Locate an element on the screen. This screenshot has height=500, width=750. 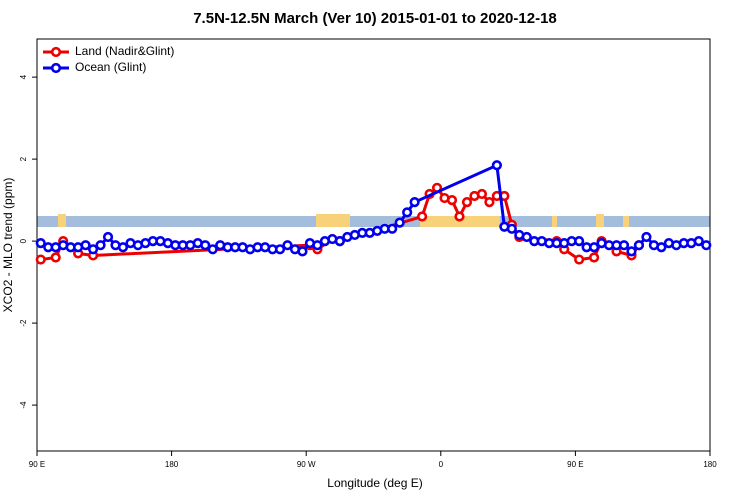
y-tick-label: 4 is located at coordinates (23, 76).